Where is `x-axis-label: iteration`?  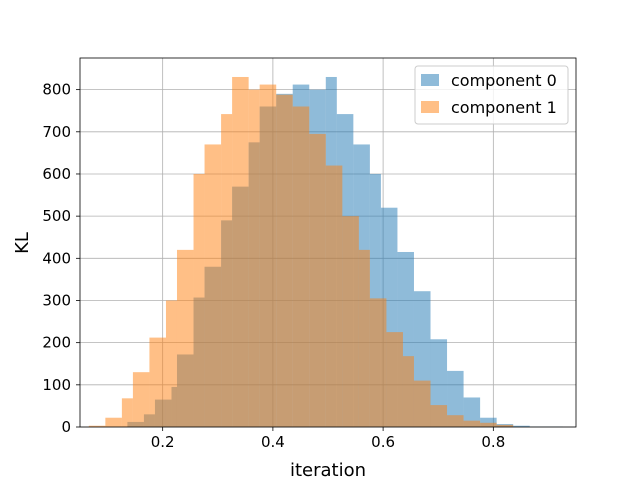
x-axis-label: iteration is located at coordinates (328, 470).